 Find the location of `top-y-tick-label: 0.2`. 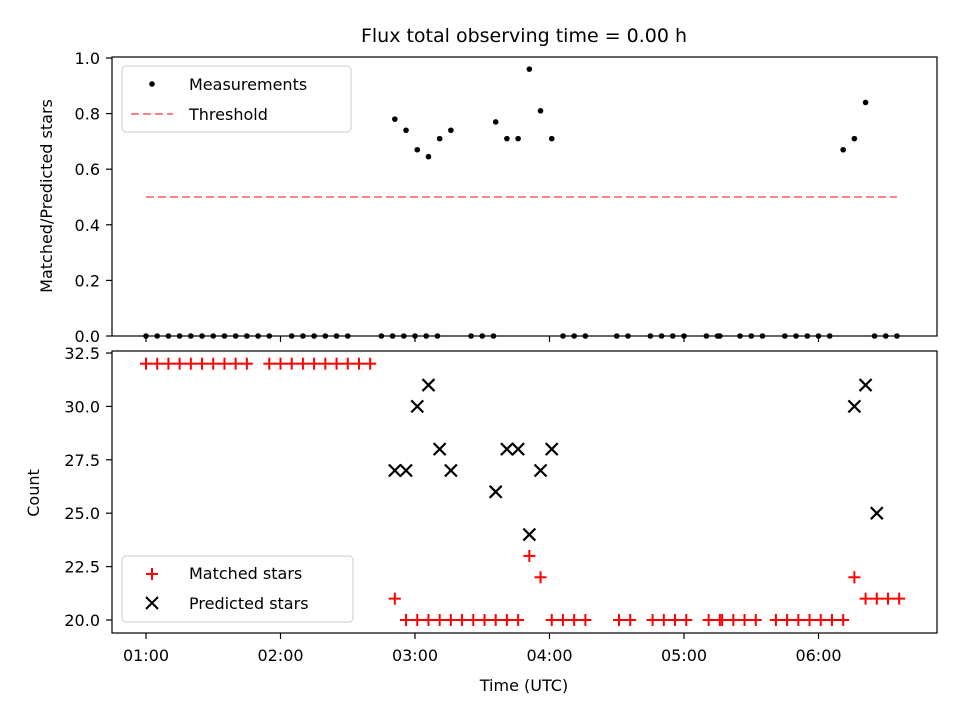

top-y-tick-label: 0.2 is located at coordinates (87, 280).